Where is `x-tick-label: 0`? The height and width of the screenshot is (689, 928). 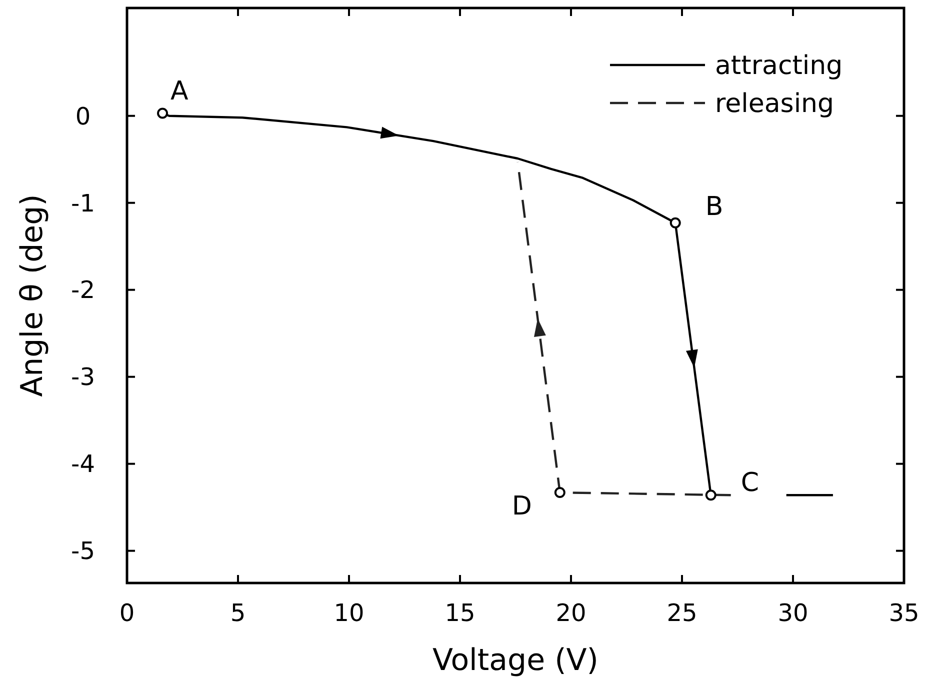 x-tick-label: 0 is located at coordinates (127, 613).